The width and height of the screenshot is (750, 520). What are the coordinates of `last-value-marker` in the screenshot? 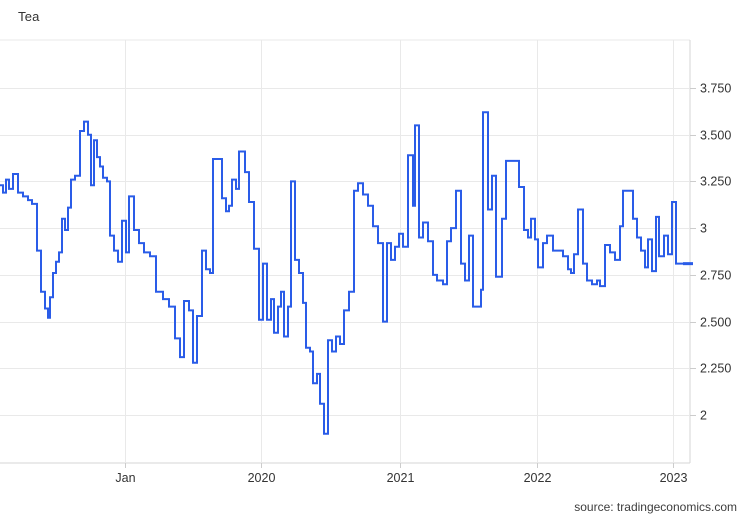 It's located at (688, 264).